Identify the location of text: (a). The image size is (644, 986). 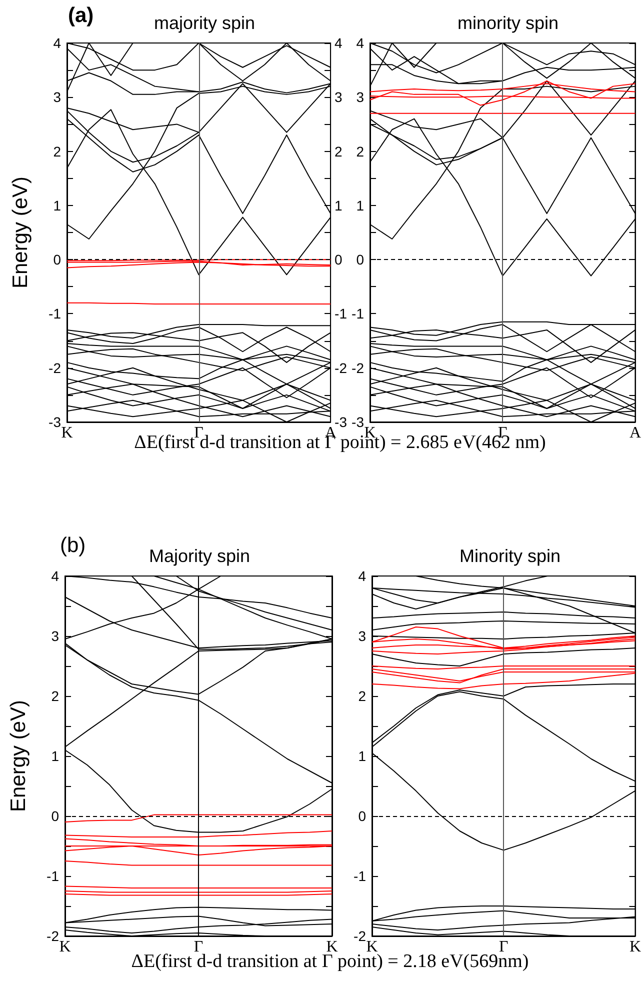
(81, 16).